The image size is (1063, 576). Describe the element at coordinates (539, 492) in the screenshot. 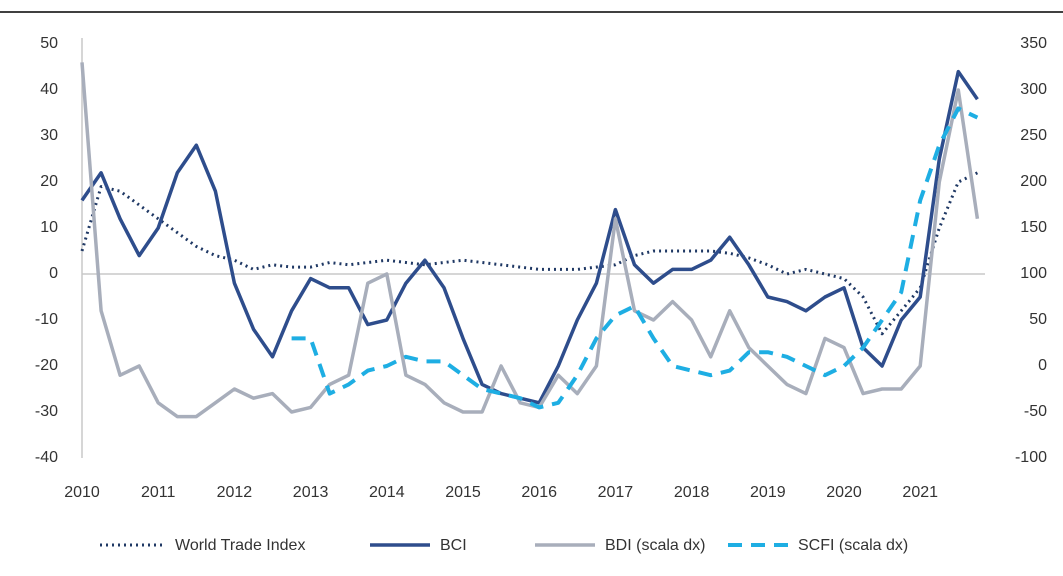

I see `x-tick-label: 2016` at that location.